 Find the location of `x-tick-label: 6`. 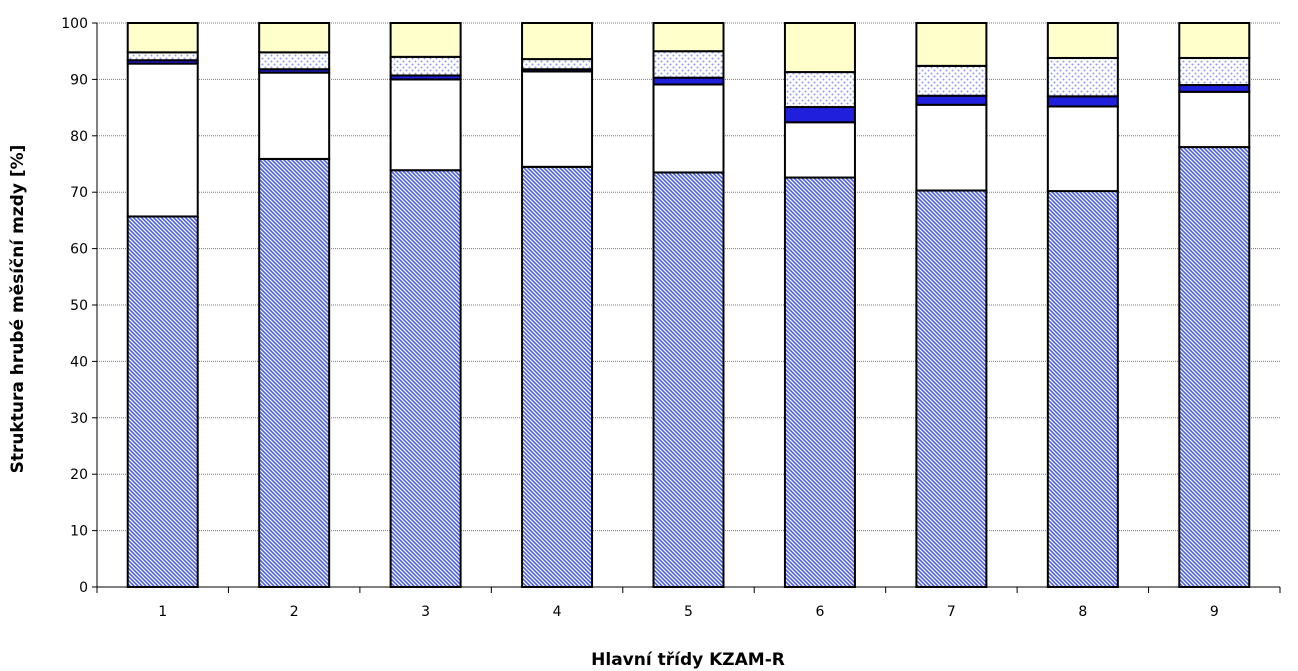

x-tick-label: 6 is located at coordinates (819, 612).